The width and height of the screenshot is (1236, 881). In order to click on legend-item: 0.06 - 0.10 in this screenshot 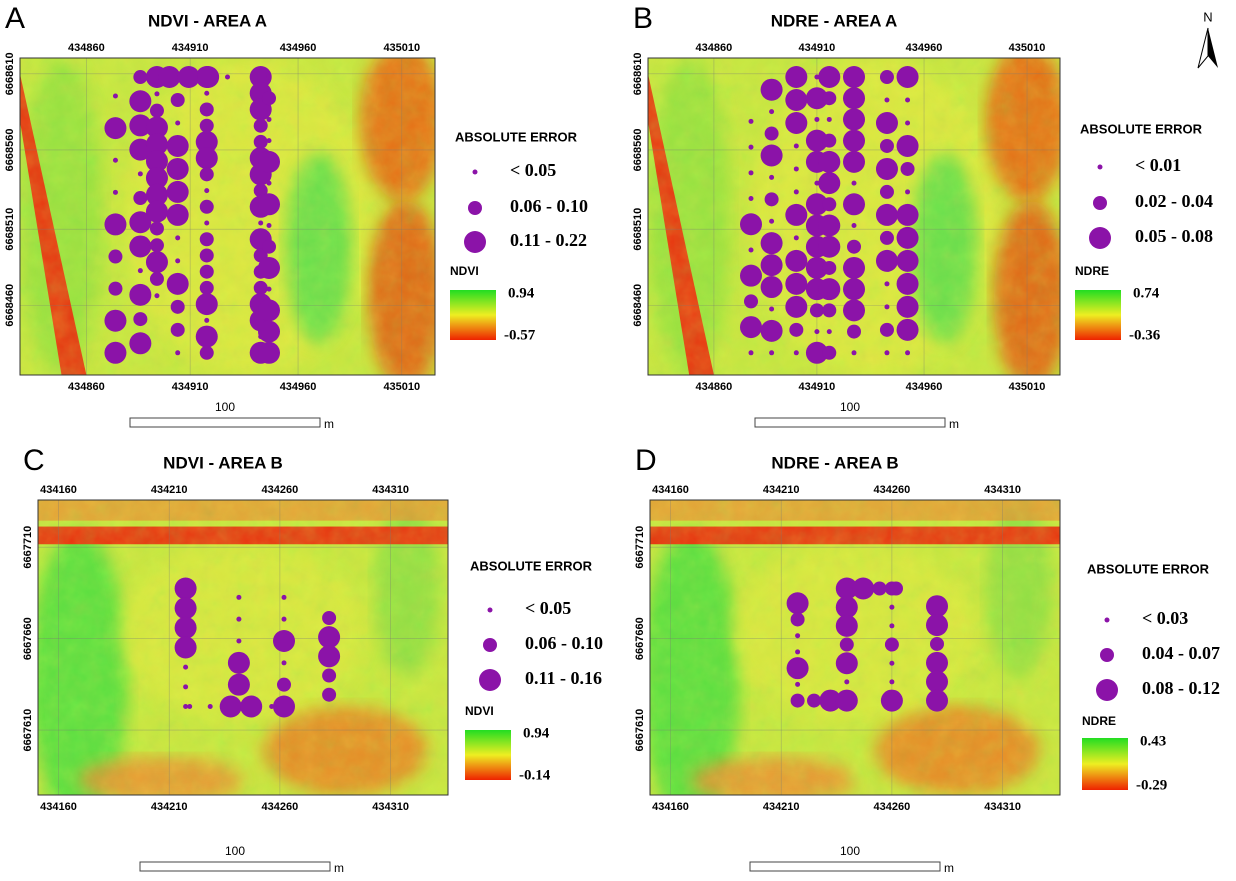, I will do `click(564, 643)`.